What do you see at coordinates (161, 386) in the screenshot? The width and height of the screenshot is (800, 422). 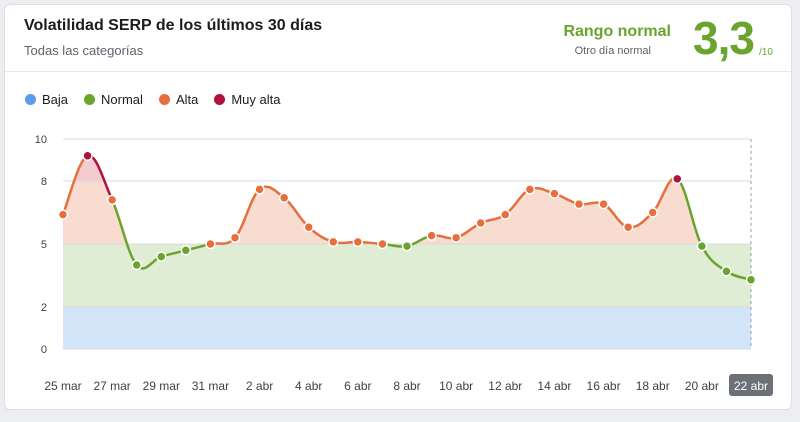 I see `x-tick-label: 29 mar` at bounding box center [161, 386].